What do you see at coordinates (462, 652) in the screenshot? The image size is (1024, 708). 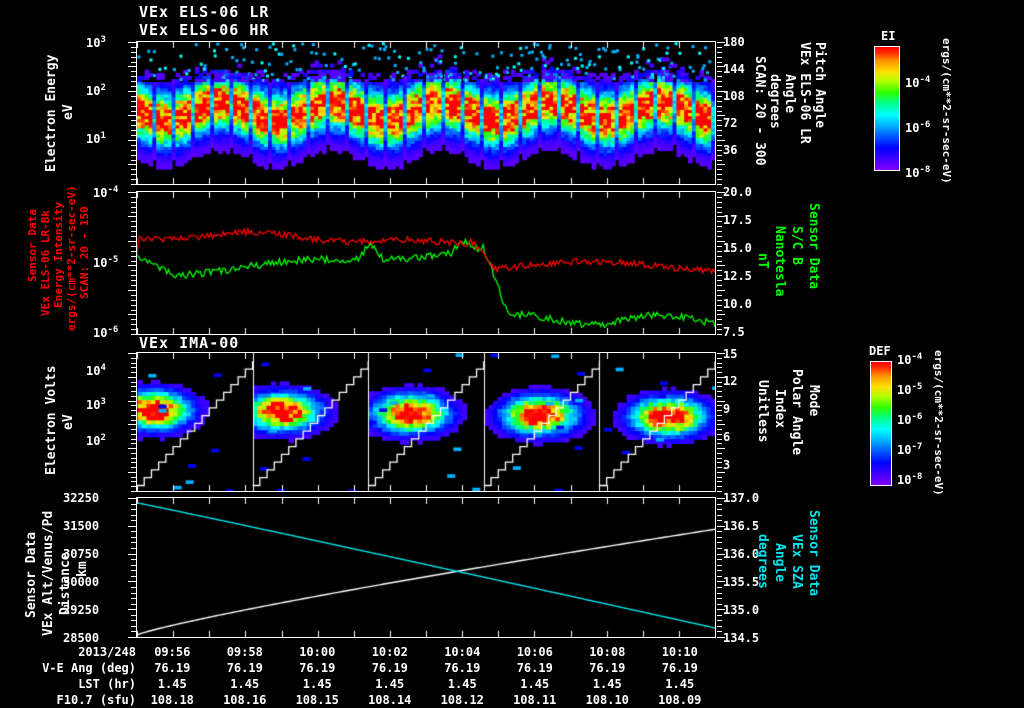 I see `bottom-cell-times-4: 10:04` at bounding box center [462, 652].